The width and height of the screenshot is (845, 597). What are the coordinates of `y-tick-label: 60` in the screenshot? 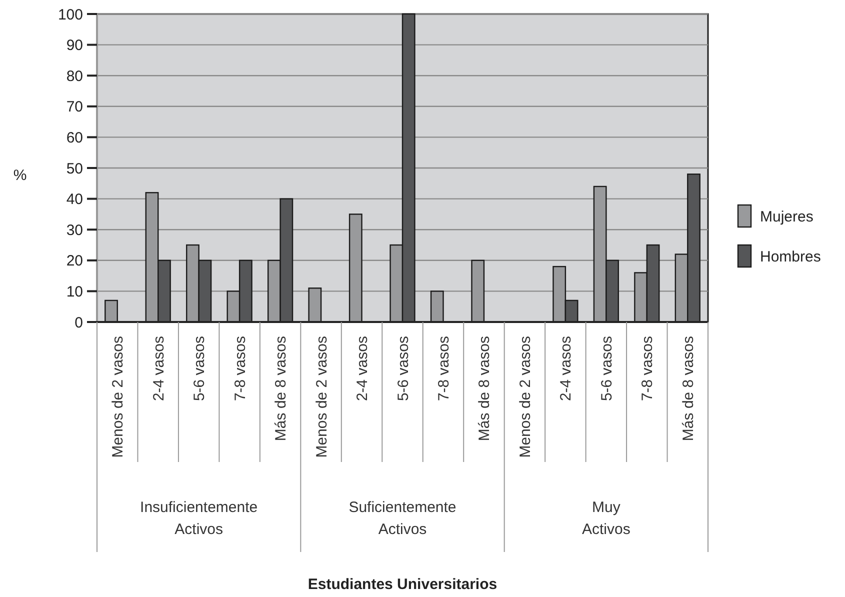 It's located at (74, 137).